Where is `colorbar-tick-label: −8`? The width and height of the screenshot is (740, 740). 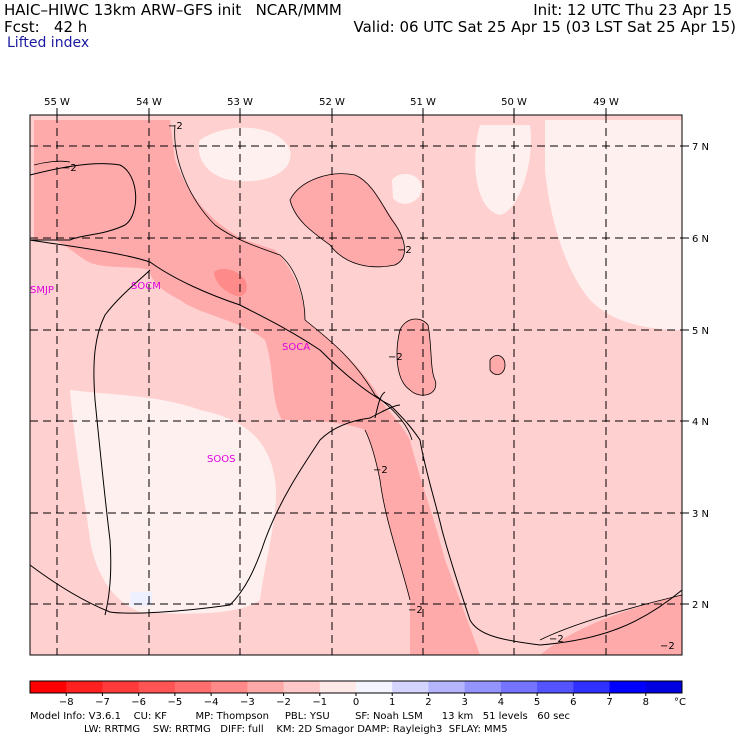 colorbar-tick-label: −8 is located at coordinates (66, 702).